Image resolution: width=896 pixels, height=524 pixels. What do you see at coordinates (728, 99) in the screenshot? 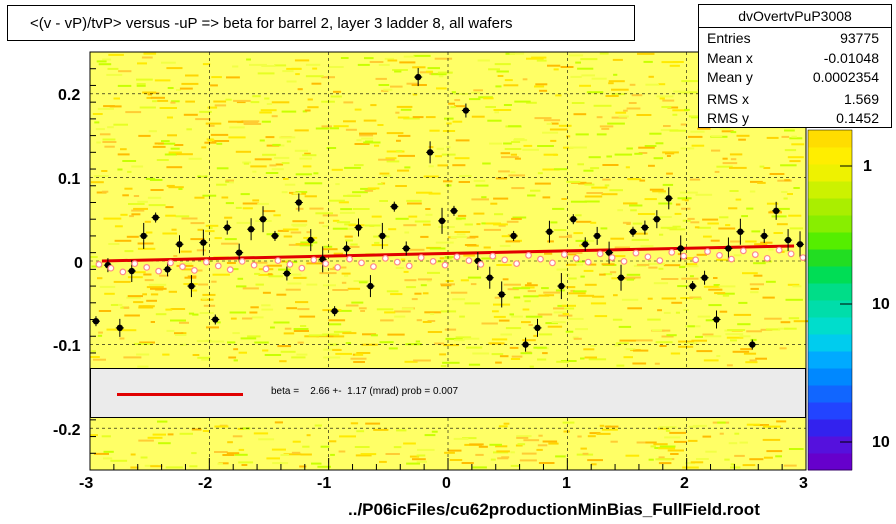
I see `stats-key: RMS x` at bounding box center [728, 99].